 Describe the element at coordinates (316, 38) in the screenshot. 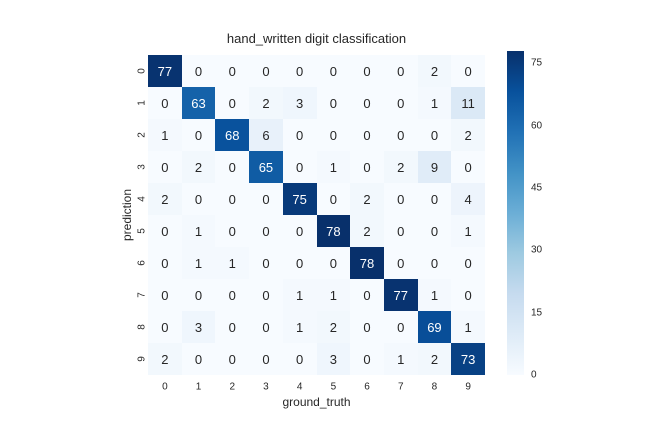

I see `chart-title: hand_written digit classification` at that location.